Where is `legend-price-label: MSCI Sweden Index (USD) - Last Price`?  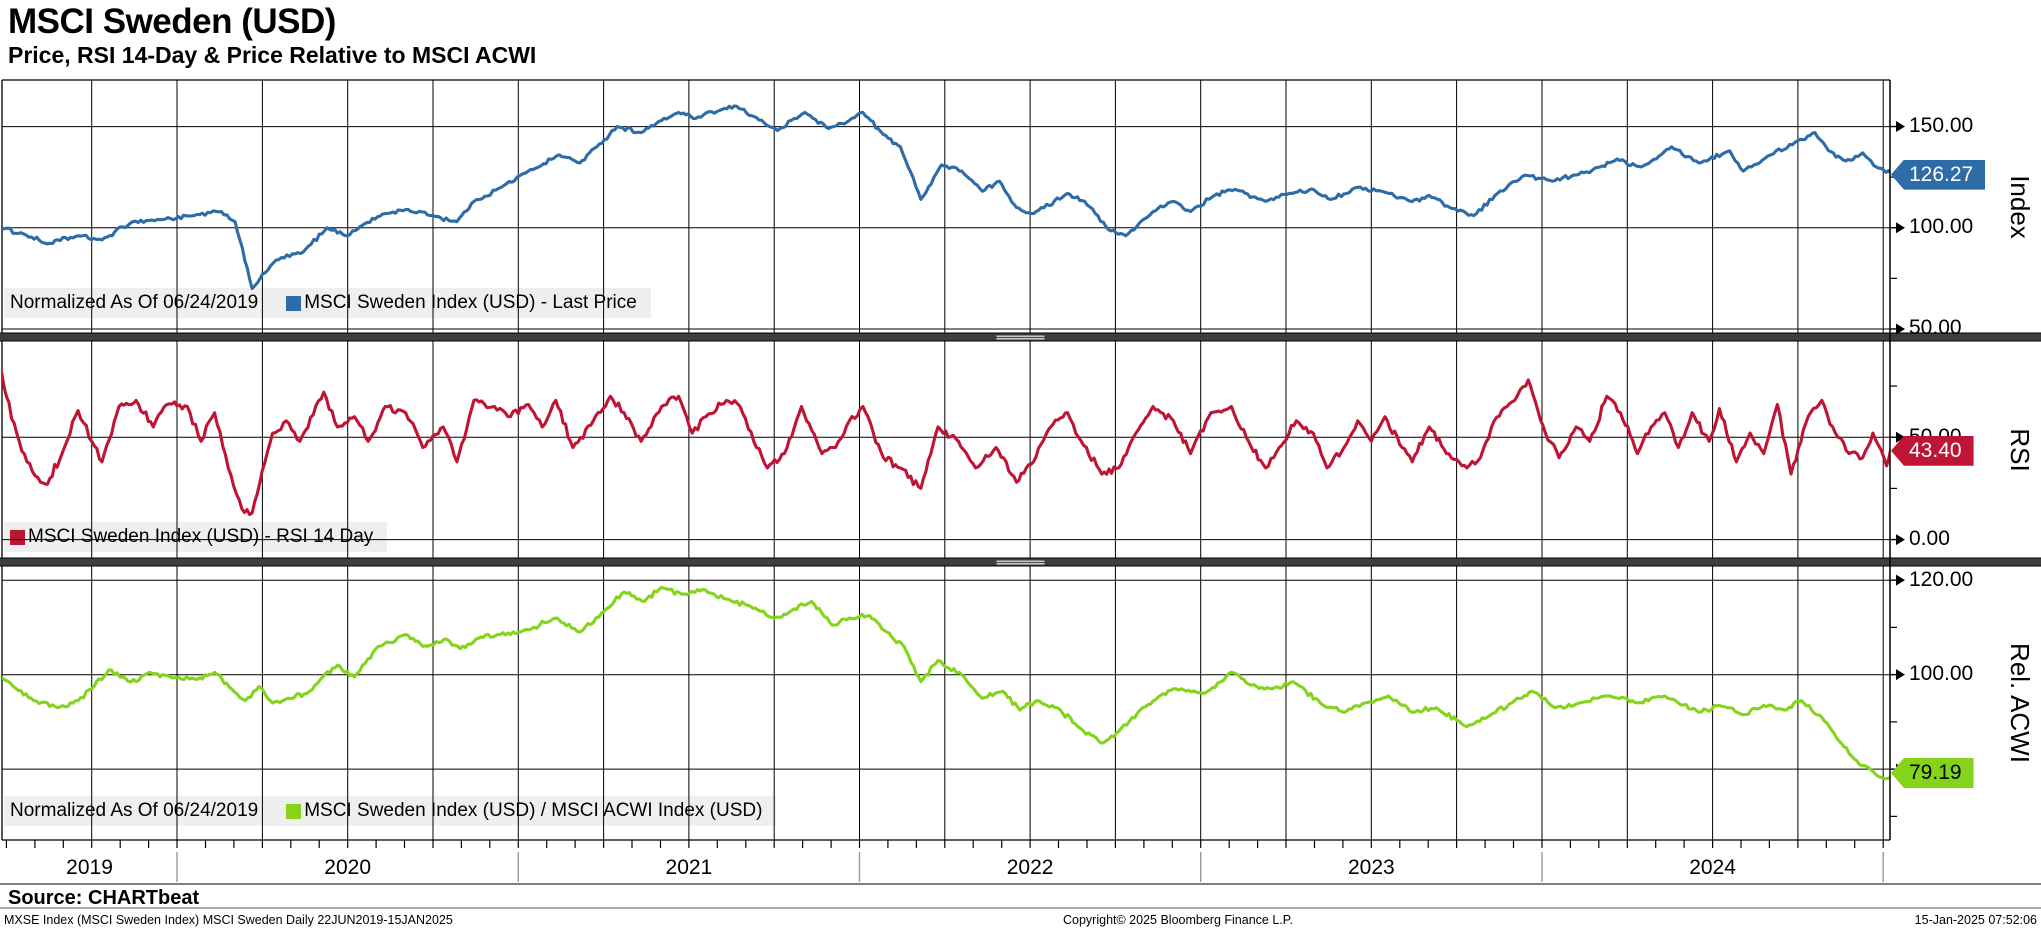 legend-price-label: MSCI Sweden Index (USD) - Last Price is located at coordinates (470, 302).